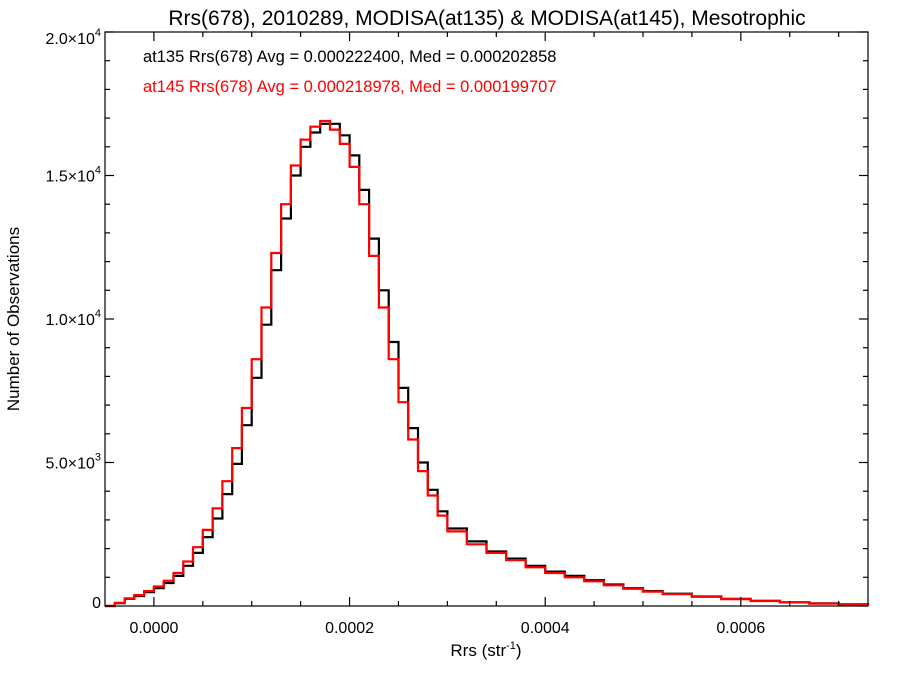 The width and height of the screenshot is (900, 675). Describe the element at coordinates (485, 650) in the screenshot. I see `x-axis-label: Rrs (str-1)` at that location.